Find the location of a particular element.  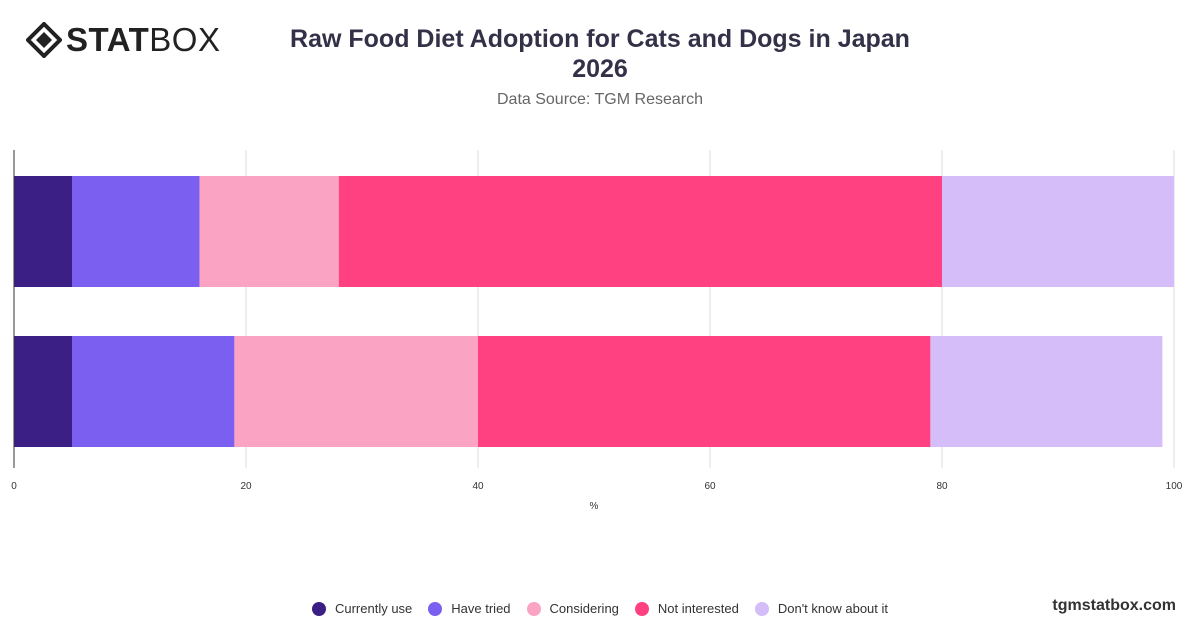

legend-item: Have tried is located at coordinates (469, 608).